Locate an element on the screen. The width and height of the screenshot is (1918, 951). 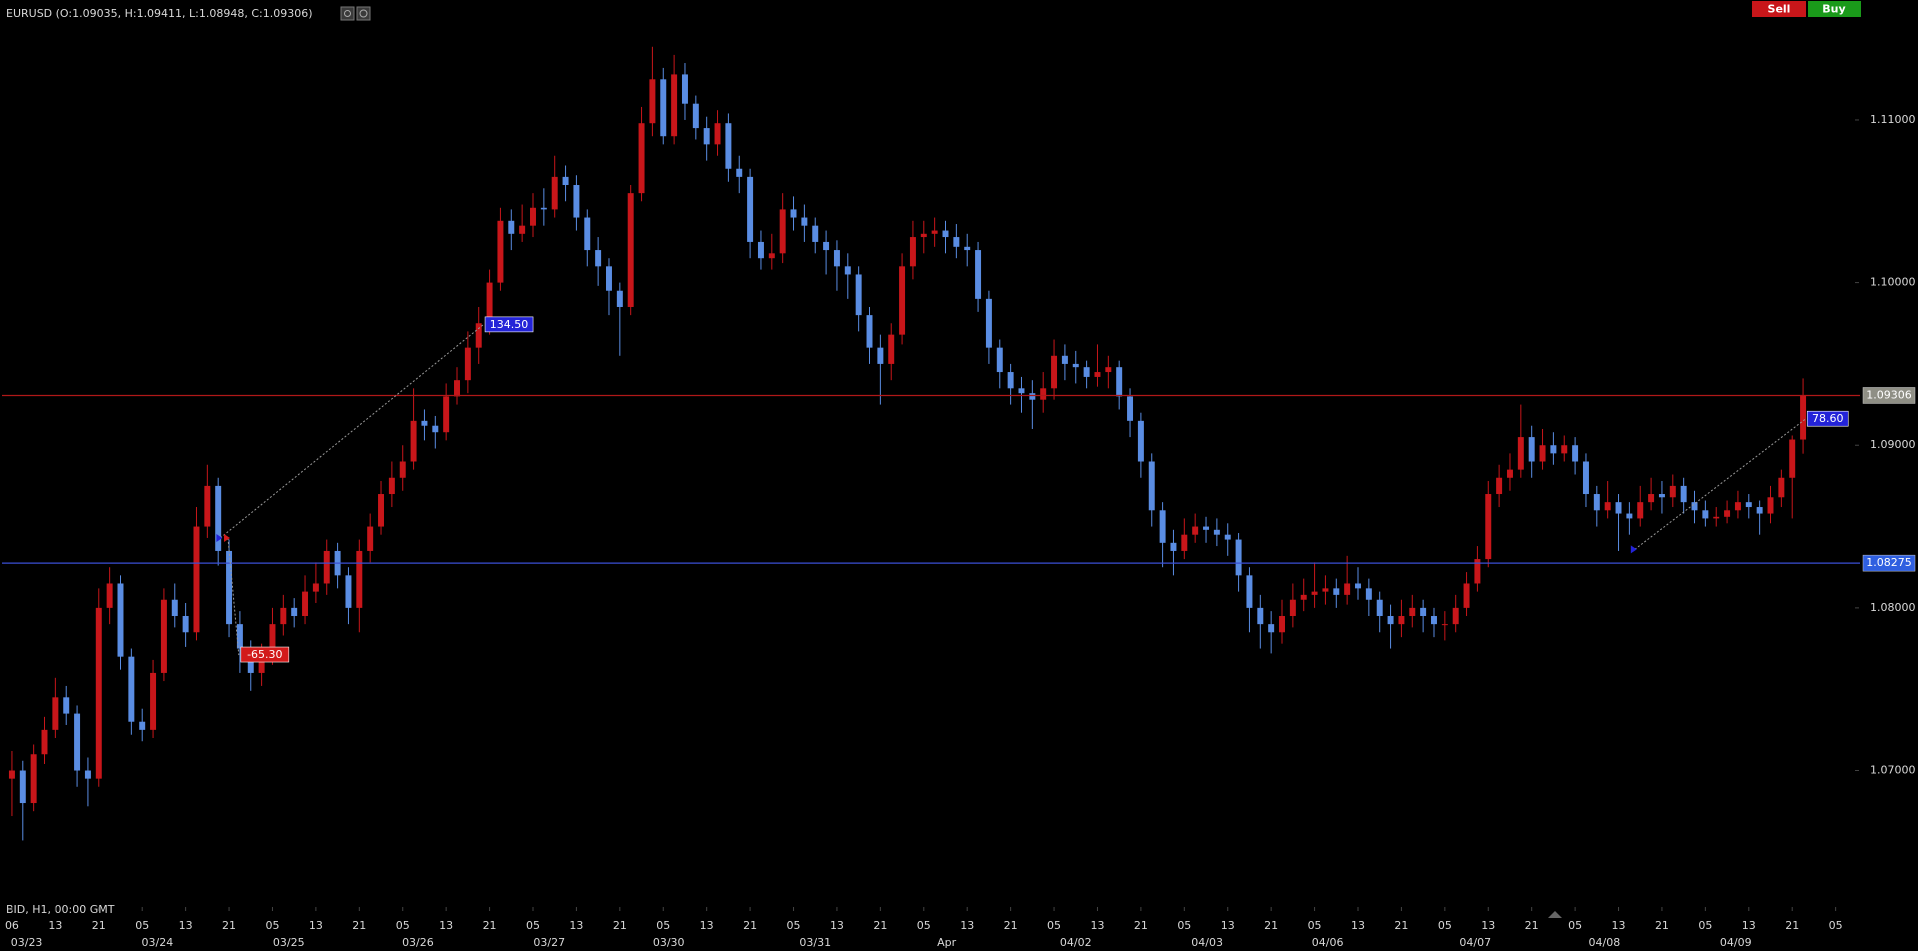
buy-button is located at coordinates (1834, 9).